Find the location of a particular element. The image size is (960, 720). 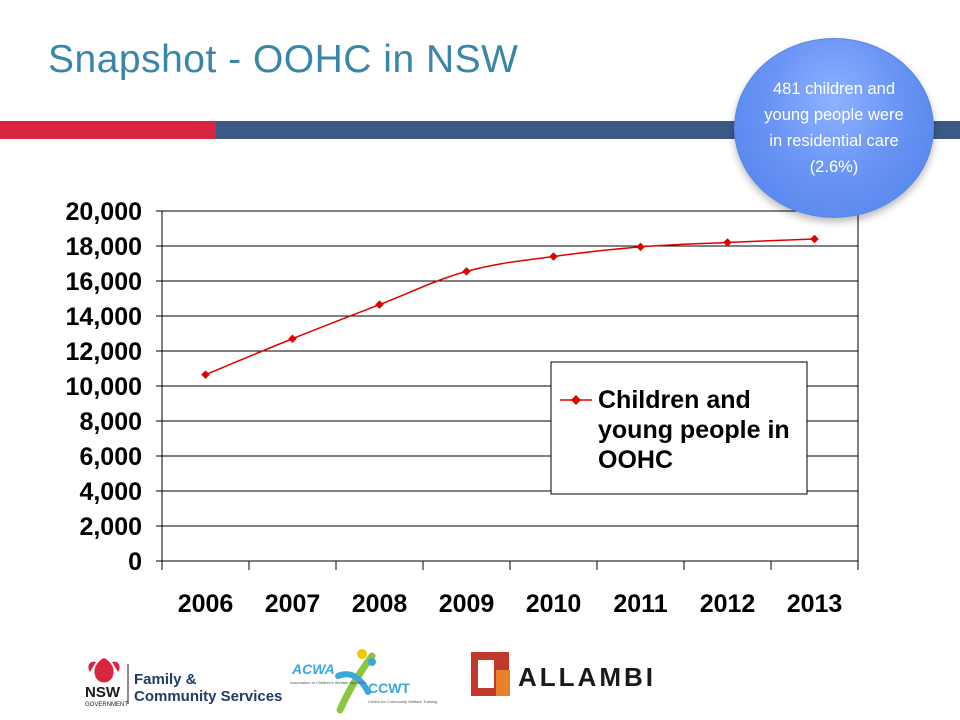

nsw-logo-subtext: GOVERNMENT is located at coordinates (106, 705).